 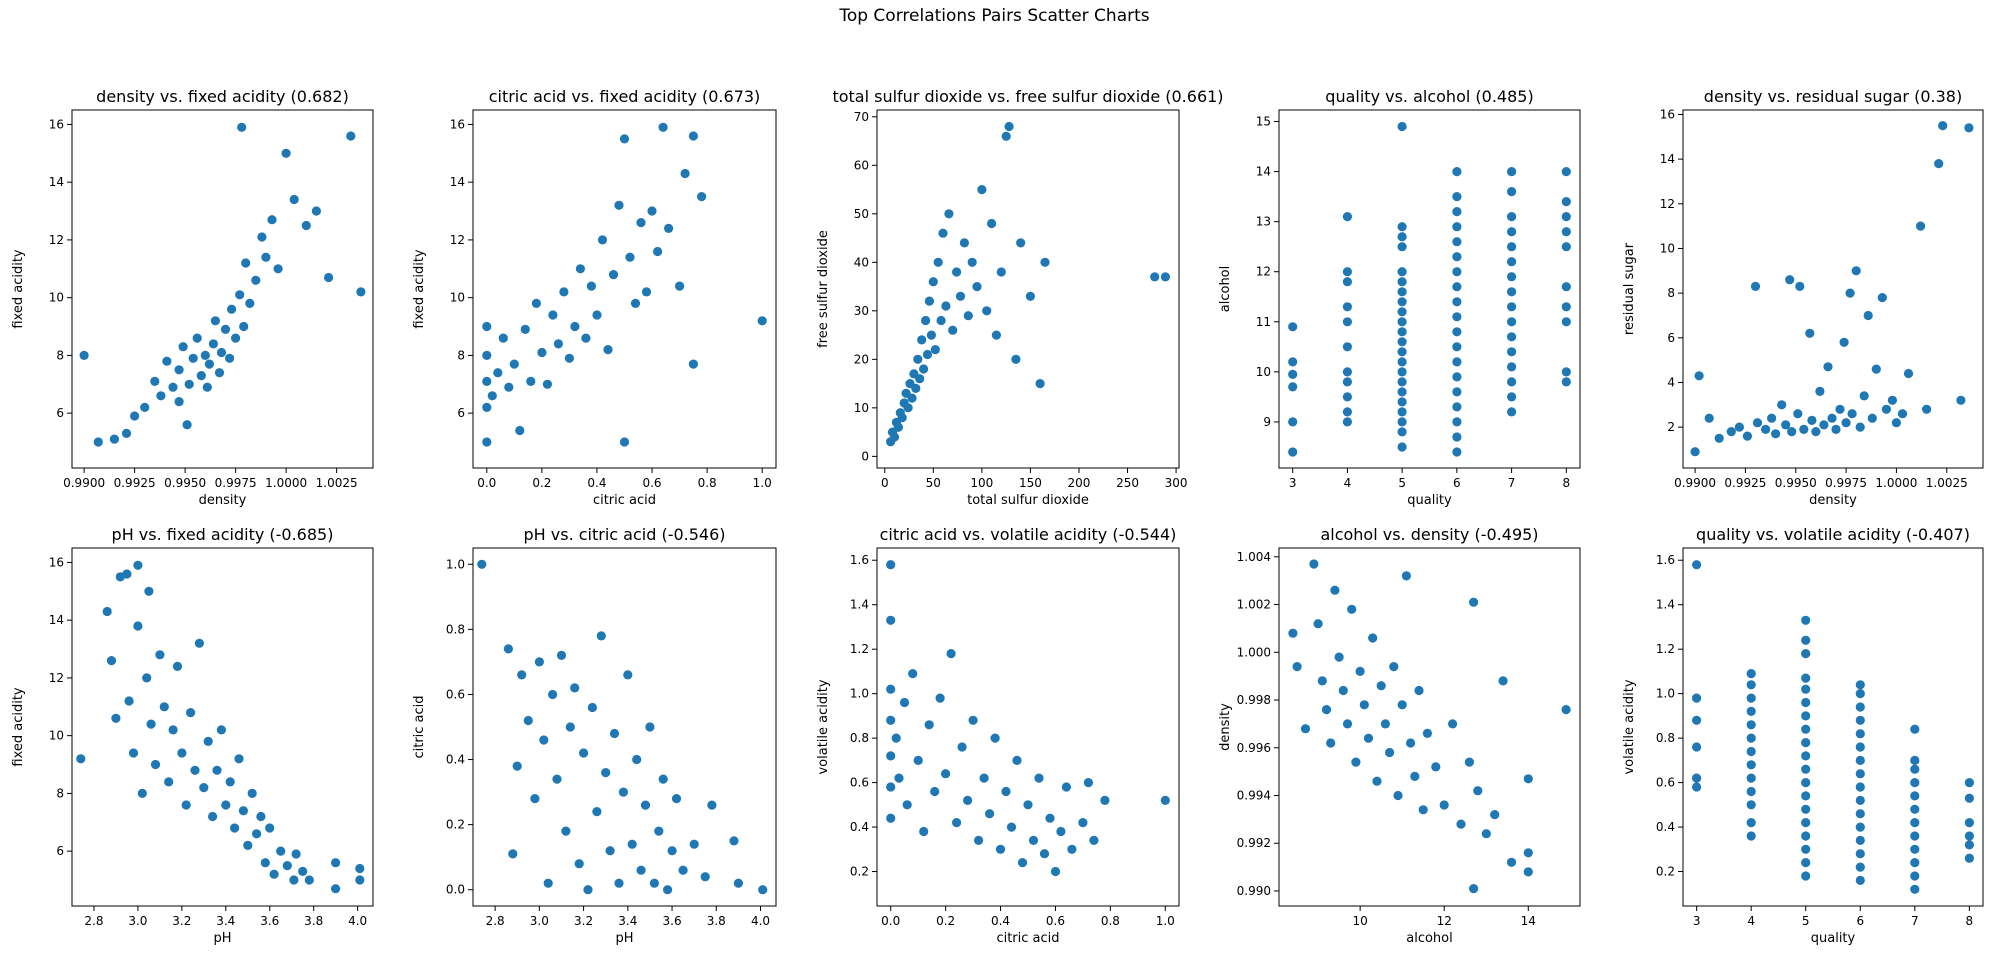 What do you see at coordinates (223, 500) in the screenshot?
I see `x-axis-label: density` at bounding box center [223, 500].